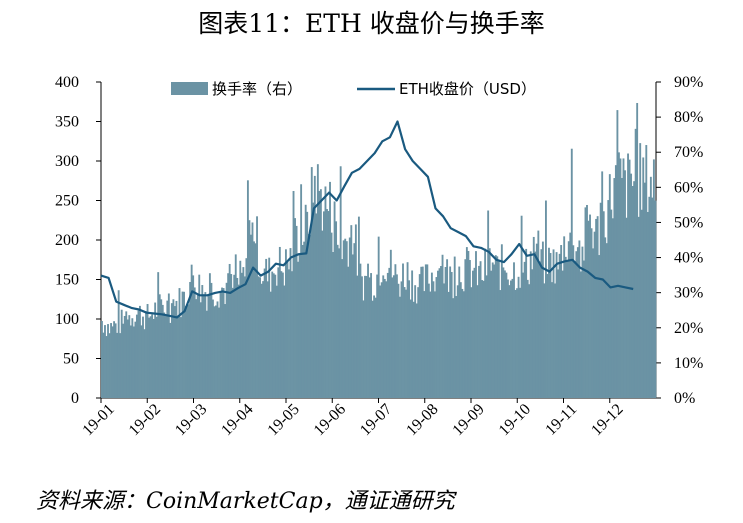 The width and height of the screenshot is (743, 523). What do you see at coordinates (98, 420) in the screenshot?
I see `x-tick-label: 19-01` at bounding box center [98, 420].